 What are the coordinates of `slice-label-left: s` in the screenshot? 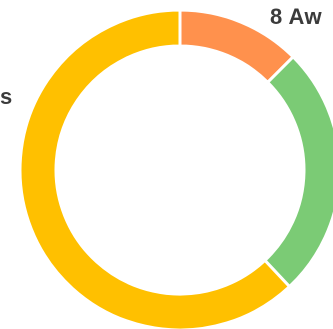 It's located at (6, 96).